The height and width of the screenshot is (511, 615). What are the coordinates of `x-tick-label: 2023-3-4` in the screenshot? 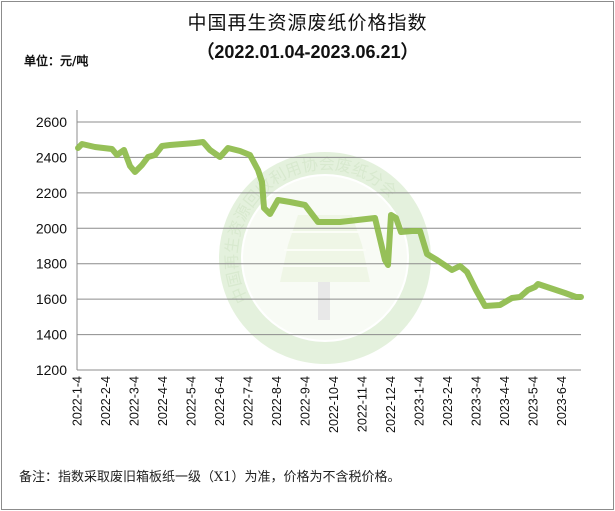 It's located at (477, 401).